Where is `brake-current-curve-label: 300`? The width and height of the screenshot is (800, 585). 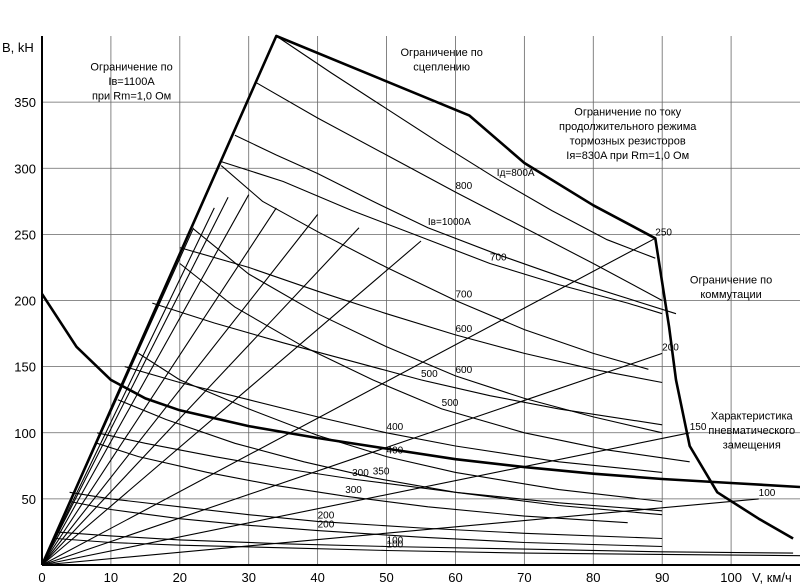 brake-current-curve-label: 300 is located at coordinates (360, 473).